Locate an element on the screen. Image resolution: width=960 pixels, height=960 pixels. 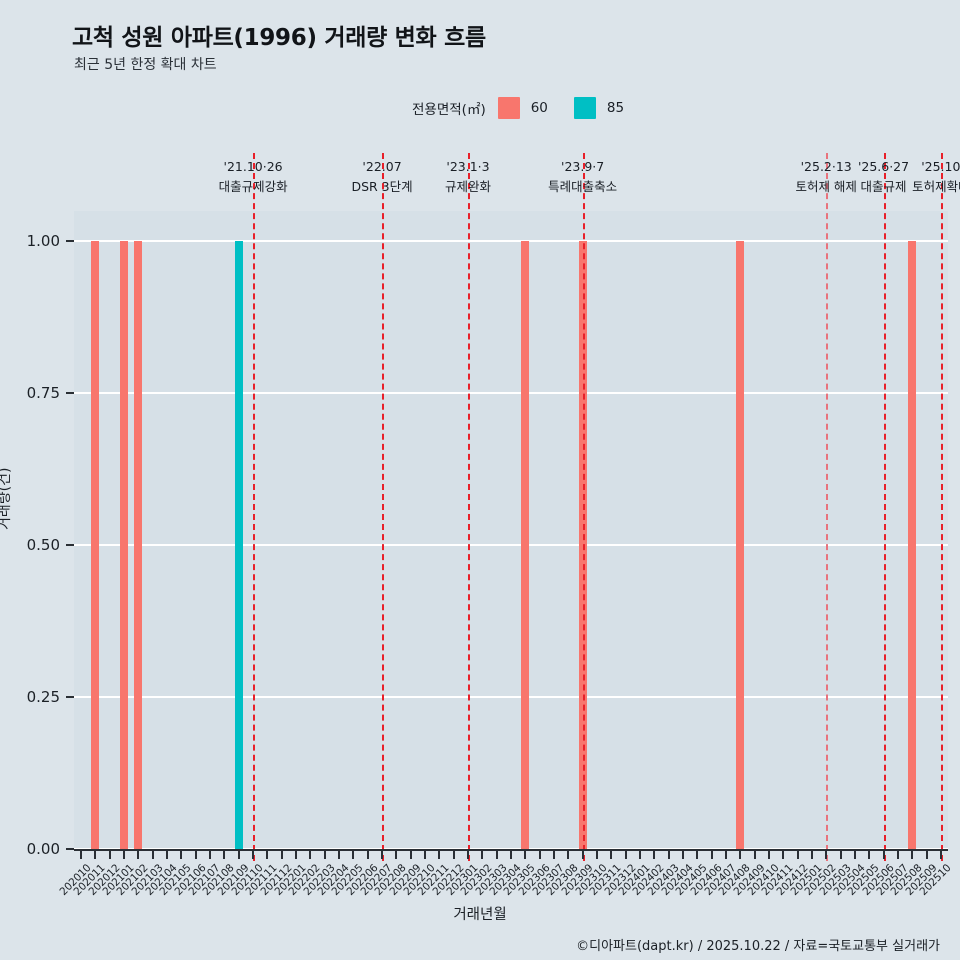
y-tick-0.25 is located at coordinates (70, 697).